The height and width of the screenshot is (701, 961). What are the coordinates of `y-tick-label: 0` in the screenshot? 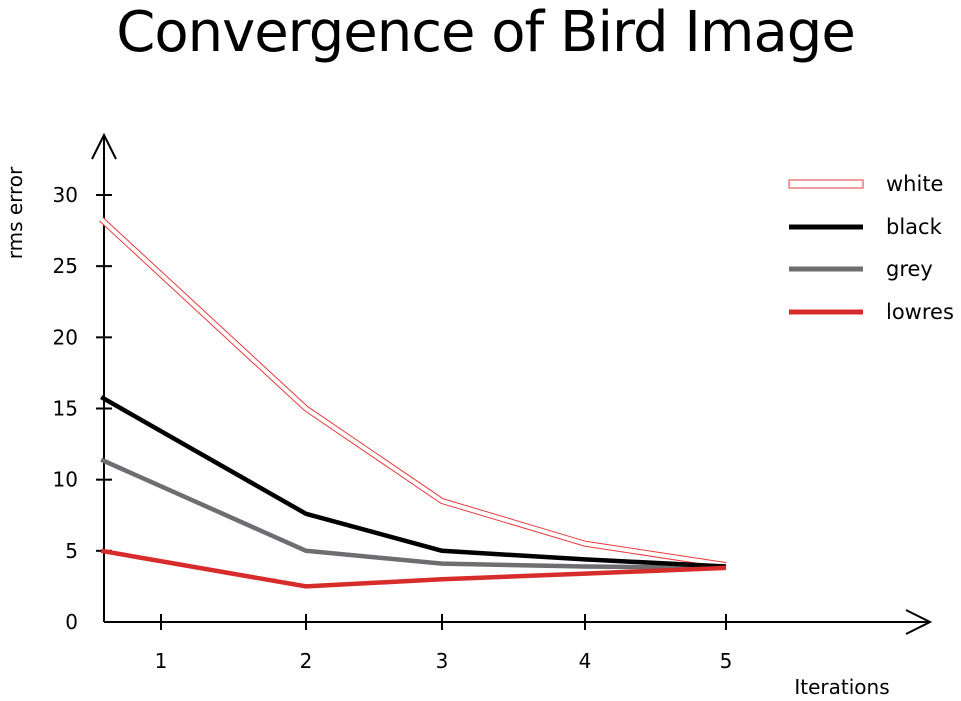 It's located at (71, 622).